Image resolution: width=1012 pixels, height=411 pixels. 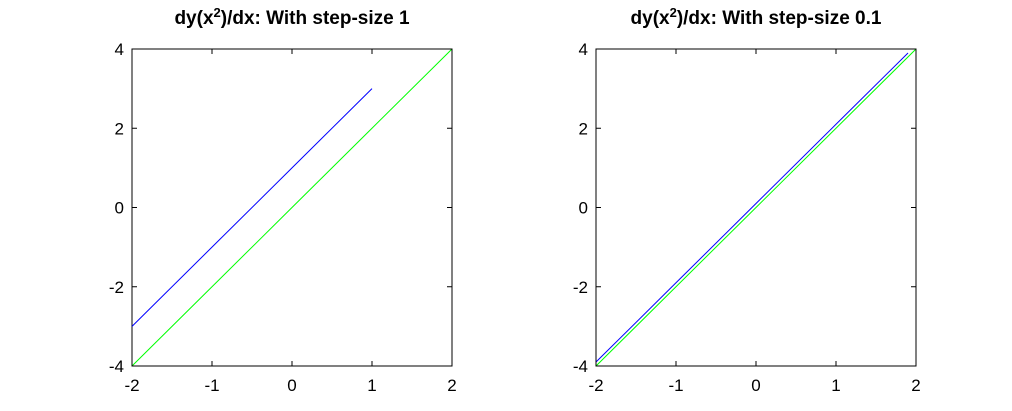 I want to click on chart-title: dy(x2)/dx: With step-size 1, so click(x=292, y=17).